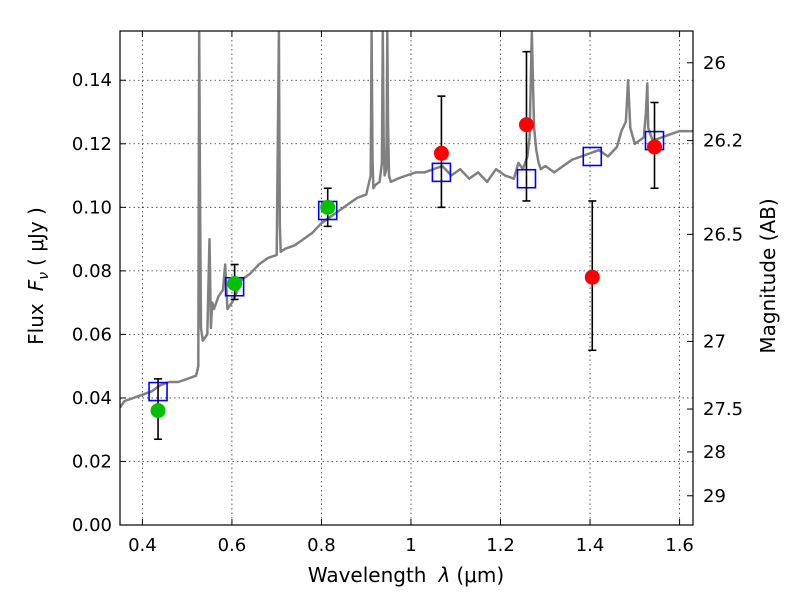 Image resolution: width=800 pixels, height=600 pixels. Describe the element at coordinates (92, 144) in the screenshot. I see `y-tick-label: 0.12` at that location.